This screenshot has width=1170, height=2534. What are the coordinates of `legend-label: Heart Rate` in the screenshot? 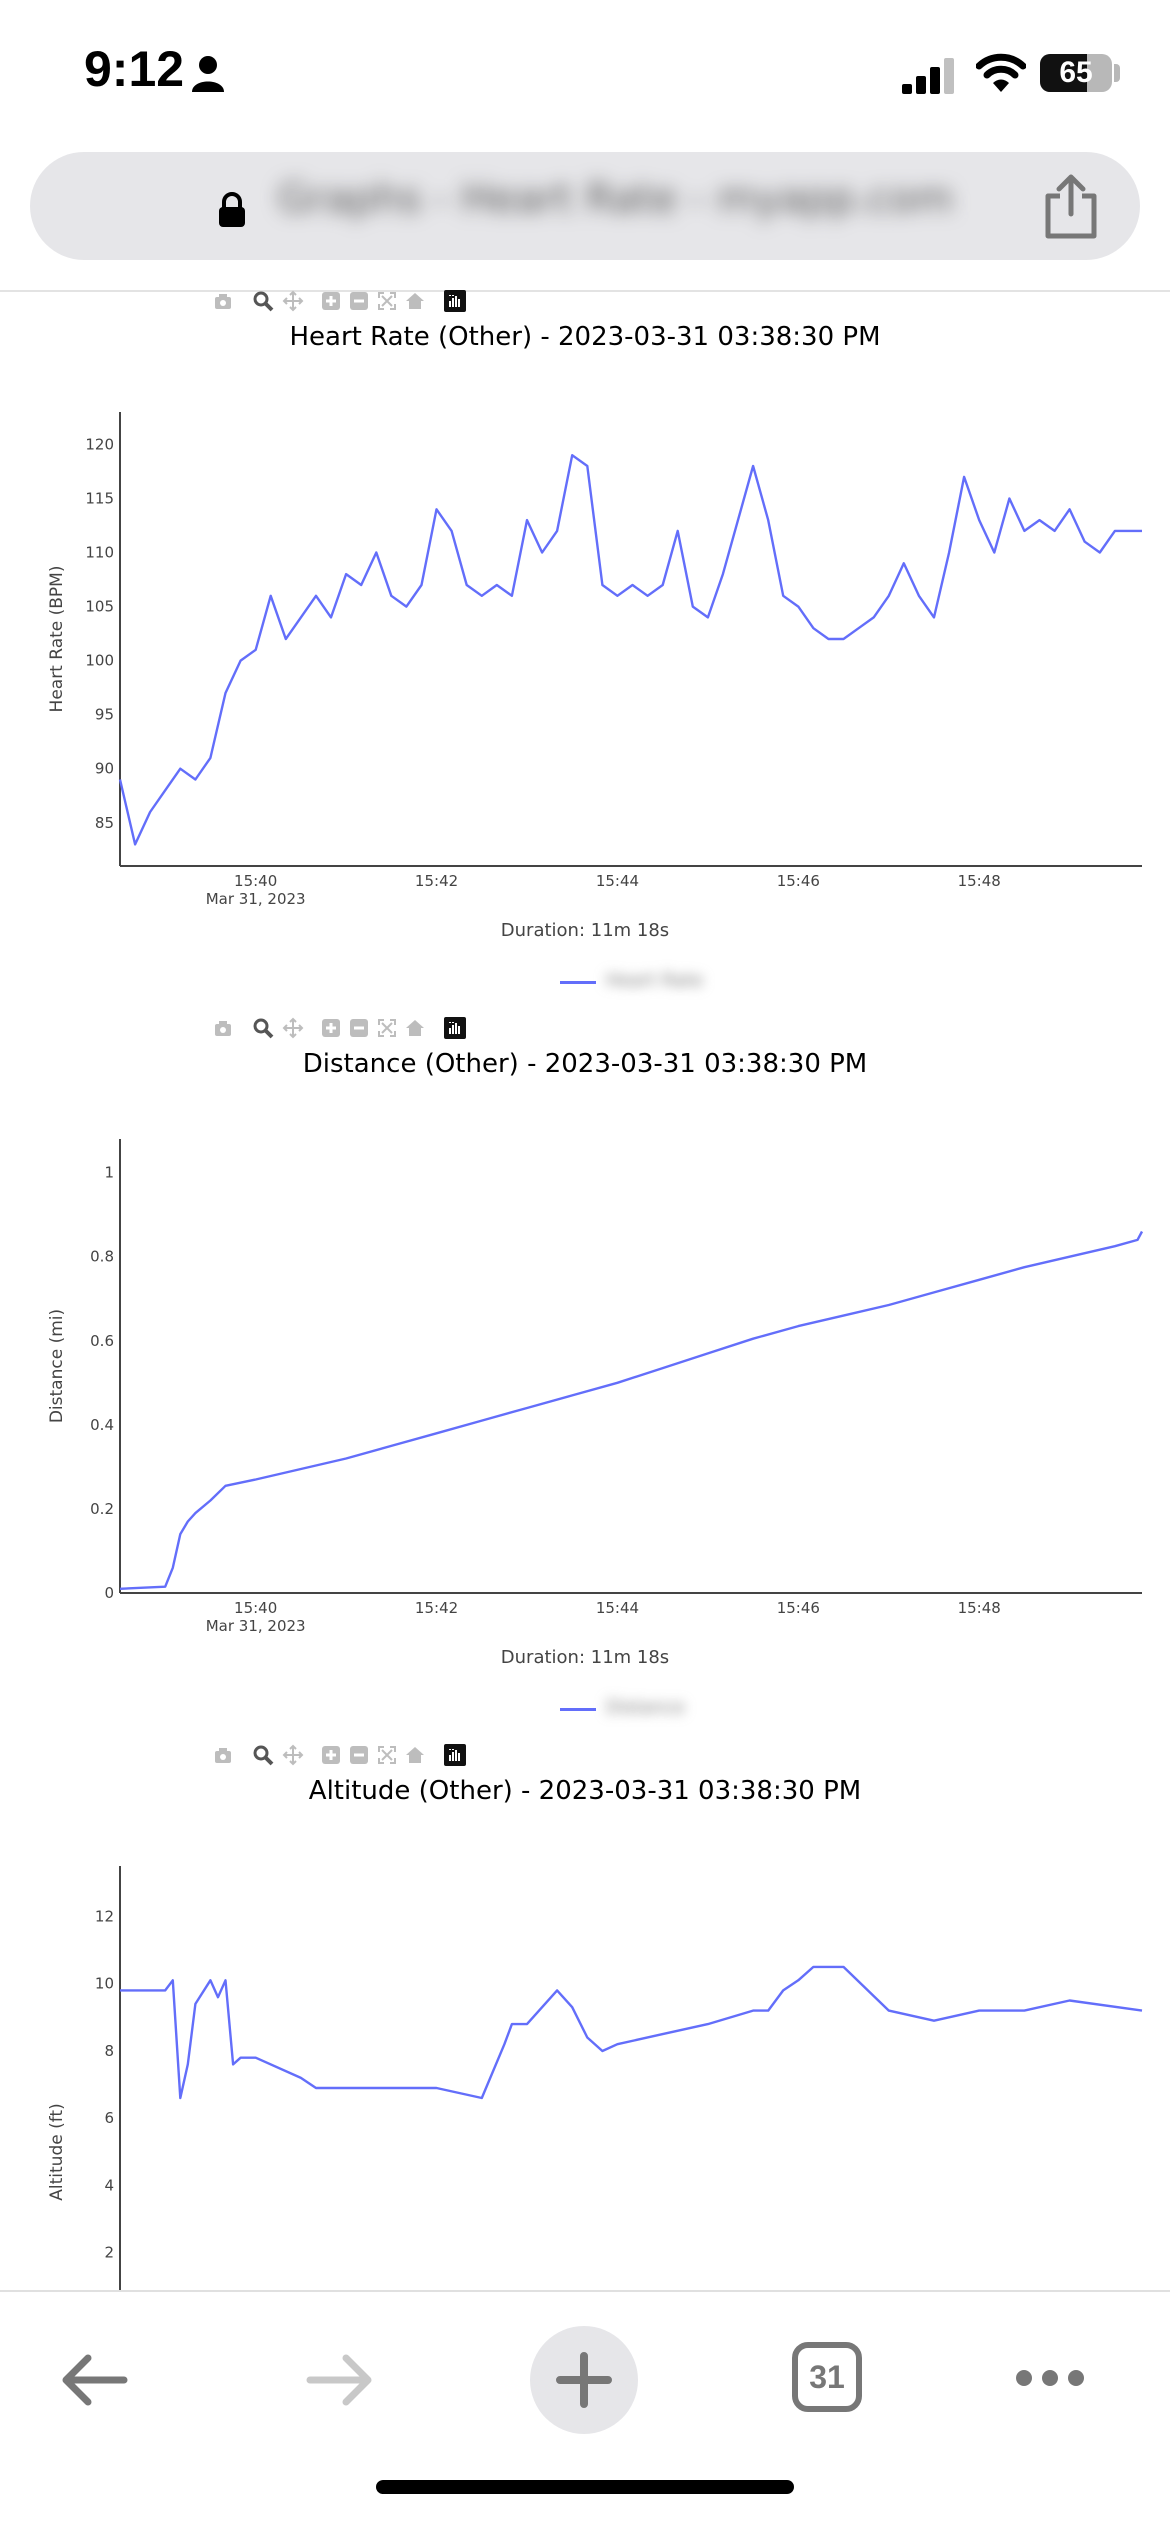 It's located at (655, 980).